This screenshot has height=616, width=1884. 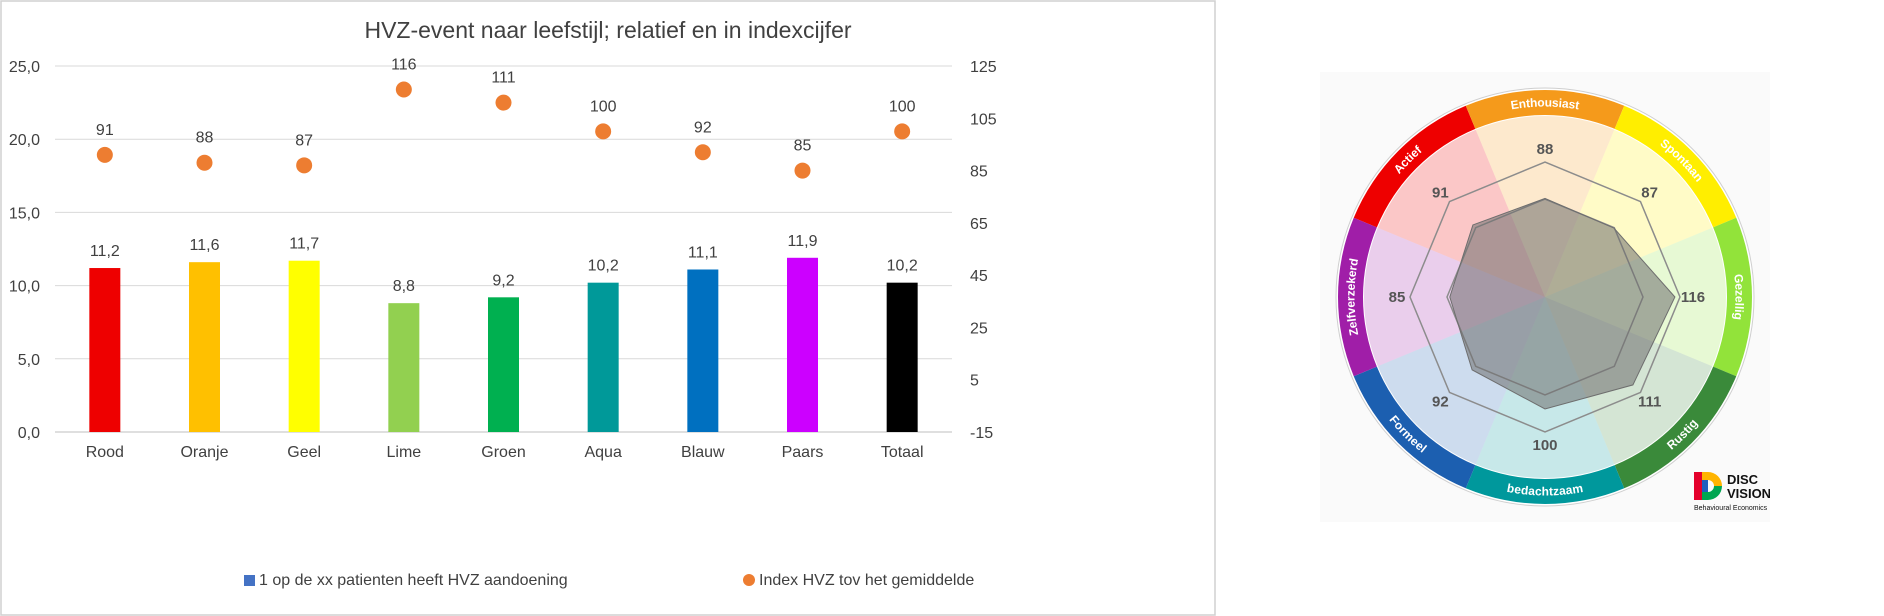 I want to click on x-tick-label: Rood, so click(x=105, y=452).